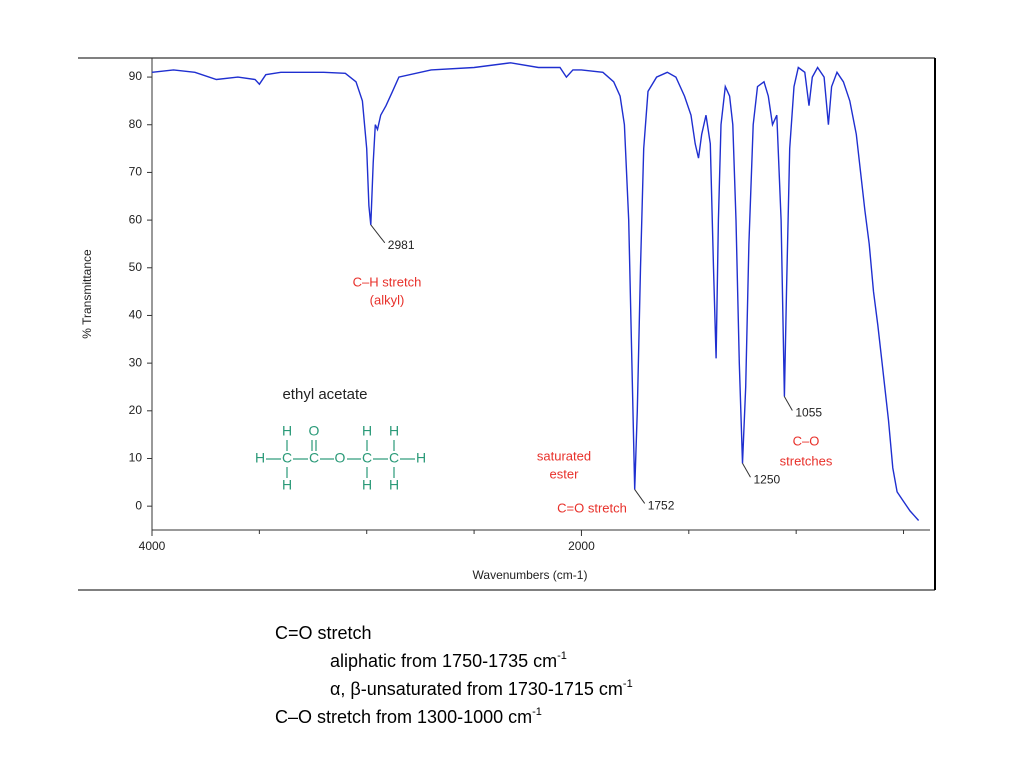 Image resolution: width=1024 pixels, height=768 pixels. Describe the element at coordinates (564, 455) in the screenshot. I see `annotation: saturated` at that location.